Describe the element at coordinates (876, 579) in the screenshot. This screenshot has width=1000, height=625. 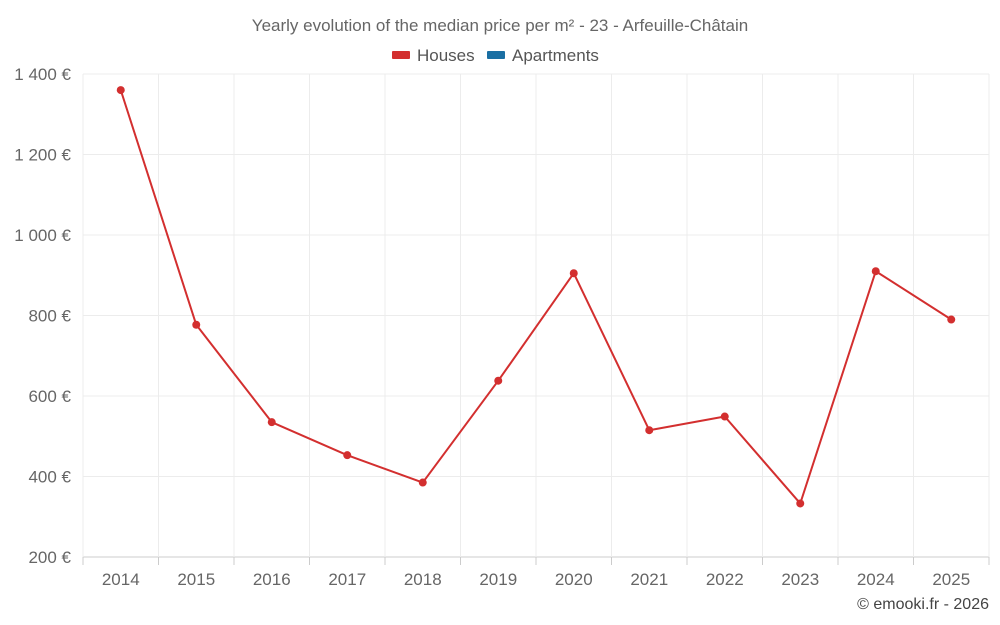
I see `x-tick-label: 2024` at that location.